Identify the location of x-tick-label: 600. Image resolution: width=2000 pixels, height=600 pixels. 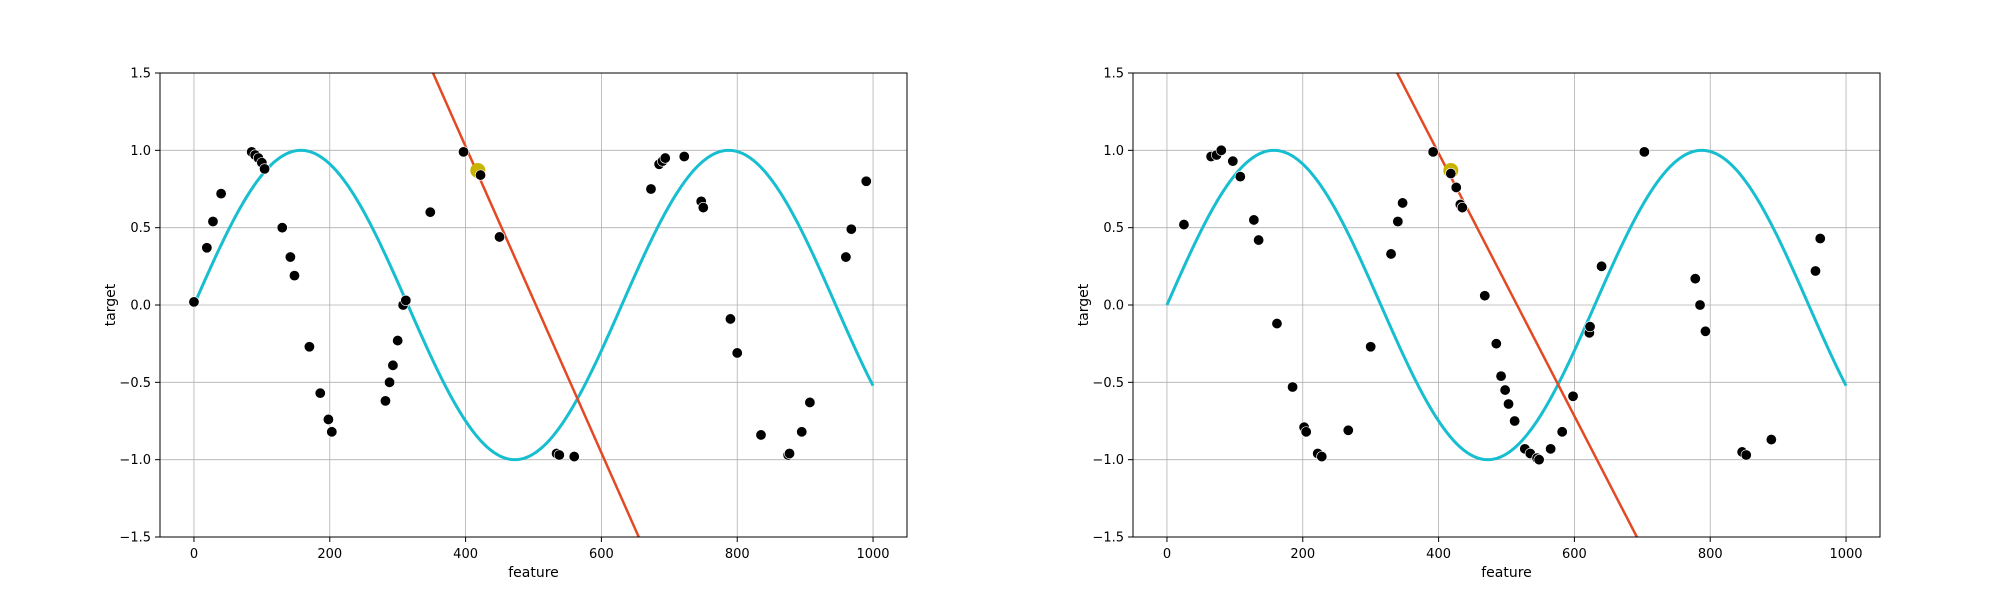
(601, 554).